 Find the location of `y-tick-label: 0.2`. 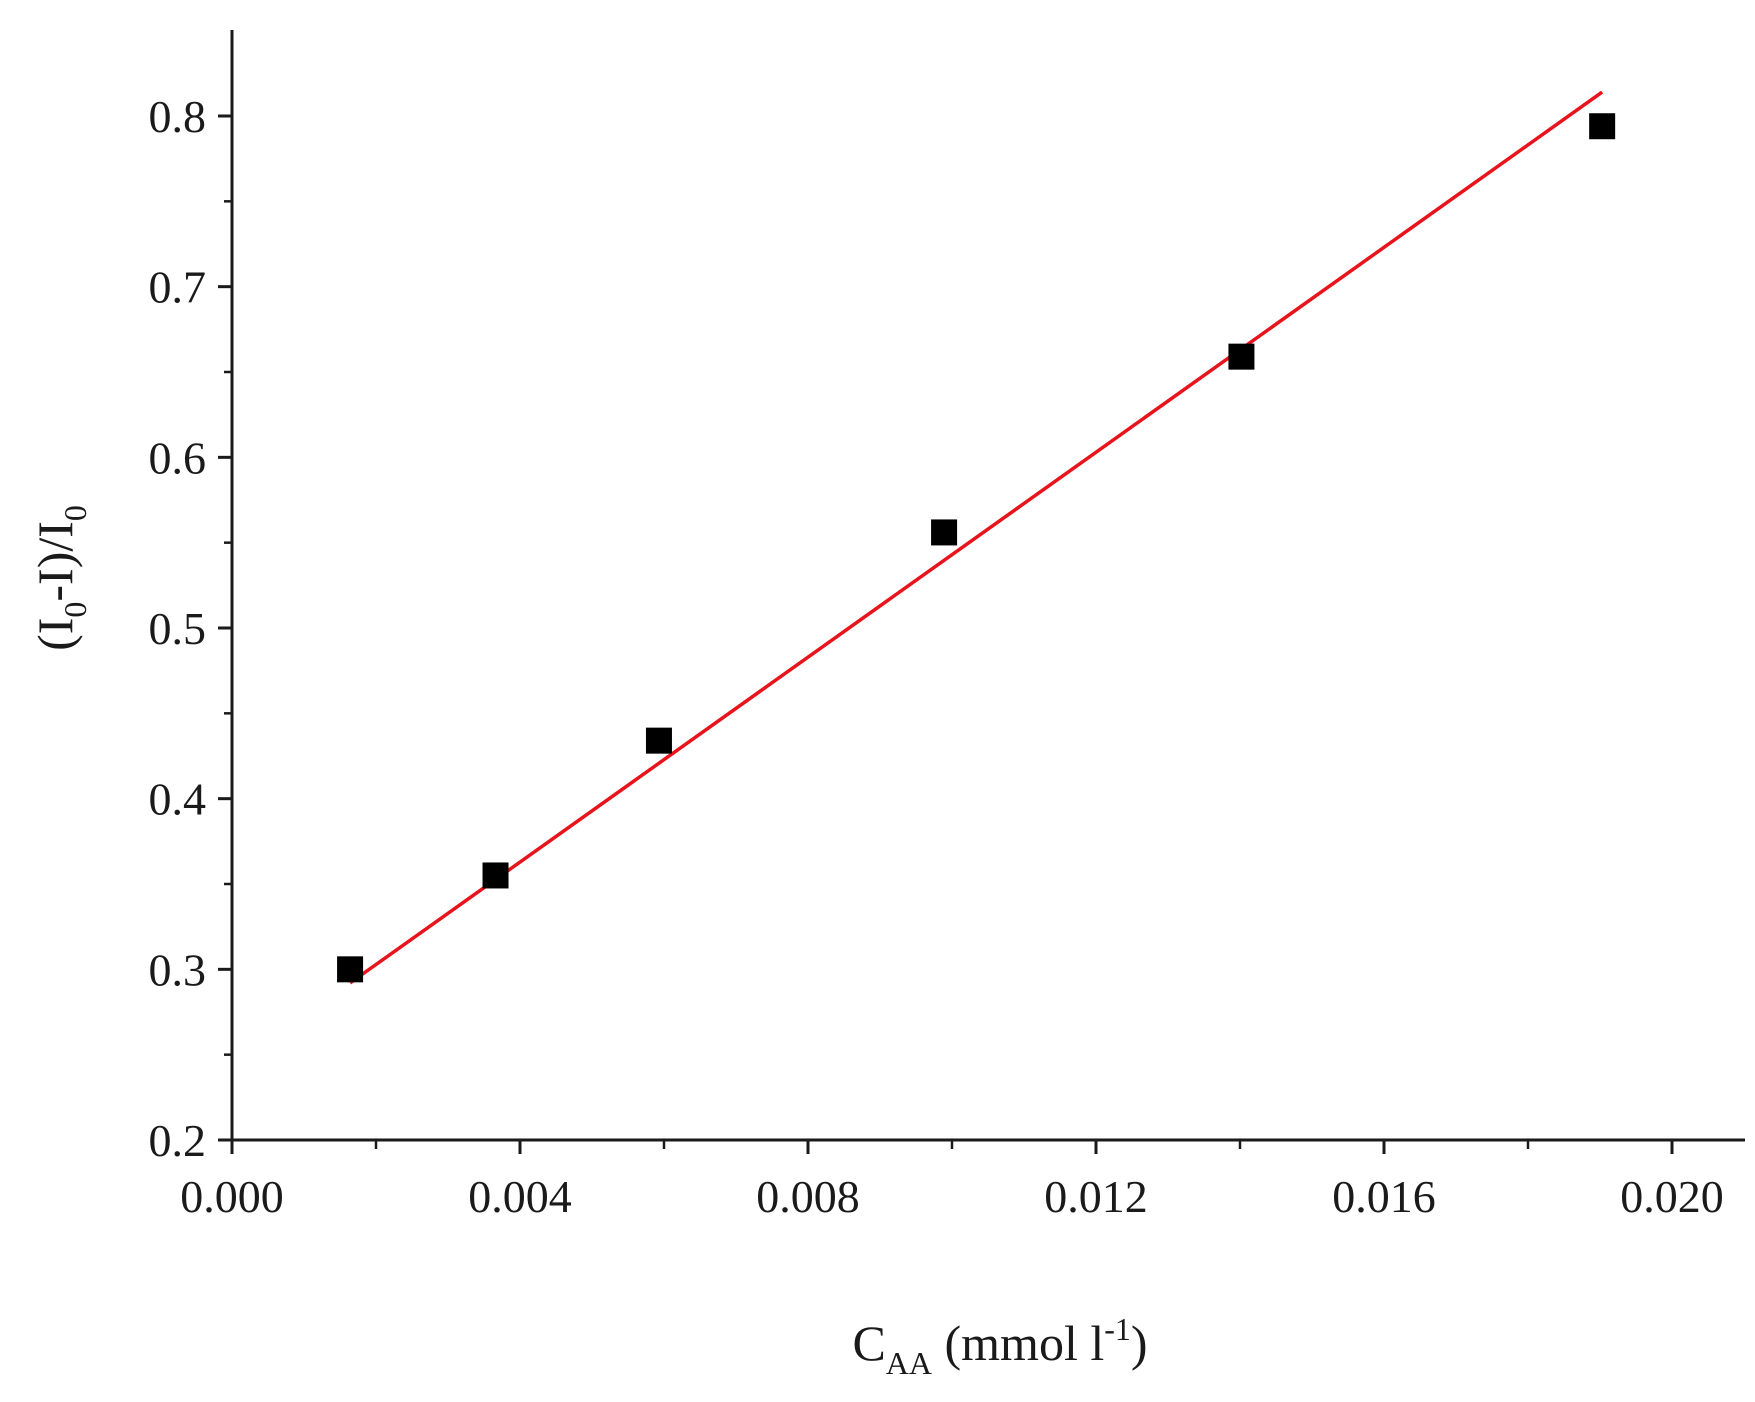

y-tick-label: 0.2 is located at coordinates (178, 1140).